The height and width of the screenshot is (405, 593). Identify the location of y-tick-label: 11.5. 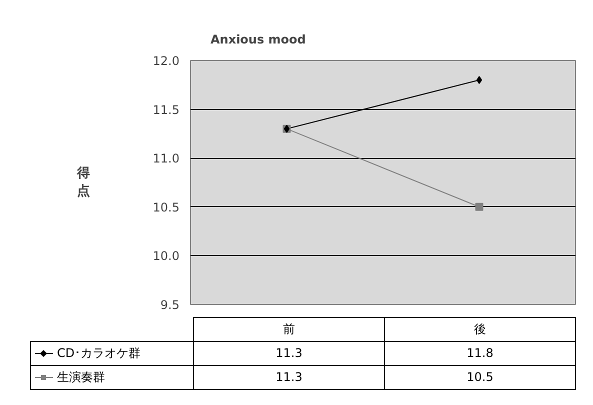
(166, 109).